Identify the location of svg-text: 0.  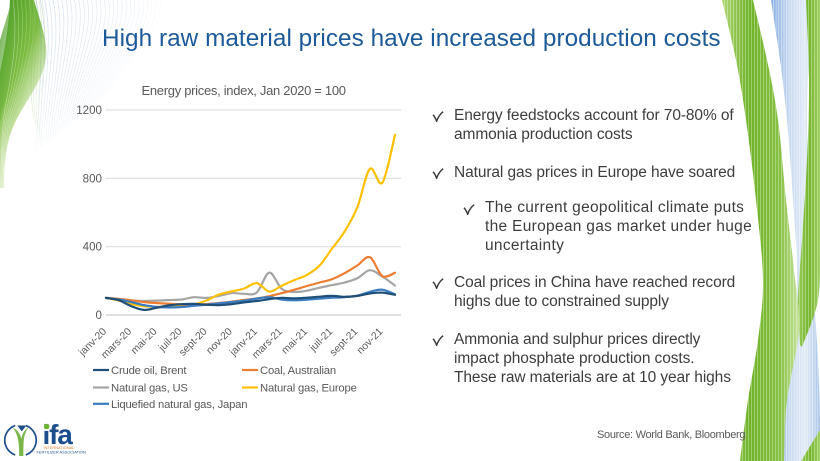
(99, 315).